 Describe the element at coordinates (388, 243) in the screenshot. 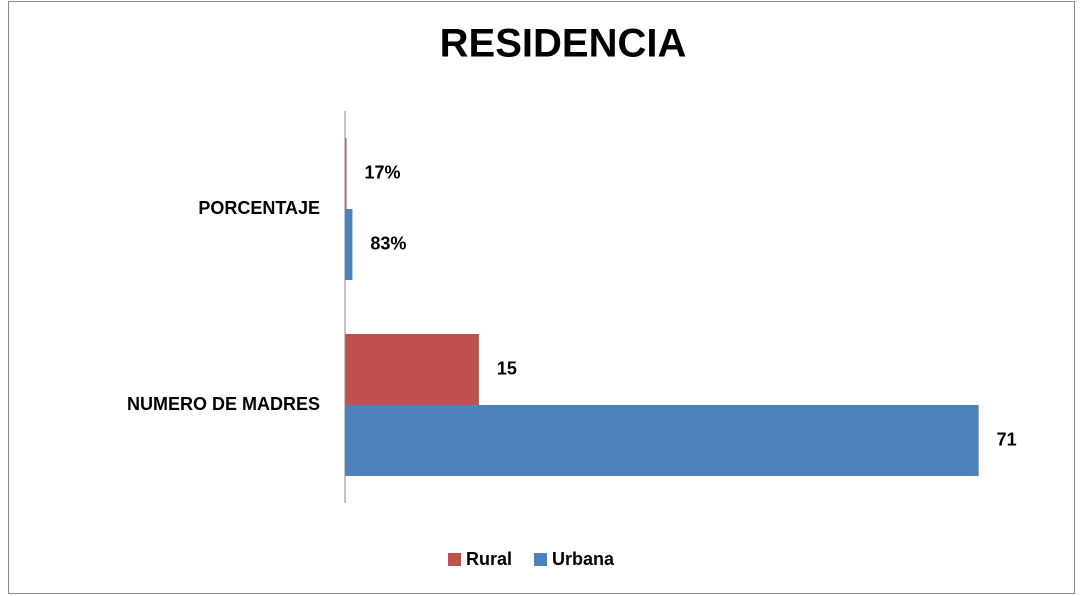

I see `data-label: 83%` at that location.